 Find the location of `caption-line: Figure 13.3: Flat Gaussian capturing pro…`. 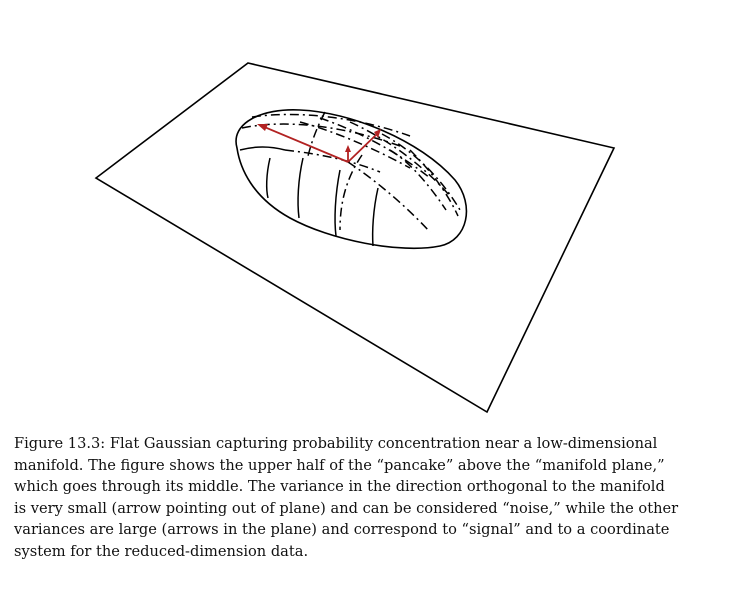

caption-line: Figure 13.3: Flat Gaussian capturing pro… is located at coordinates (336, 443).